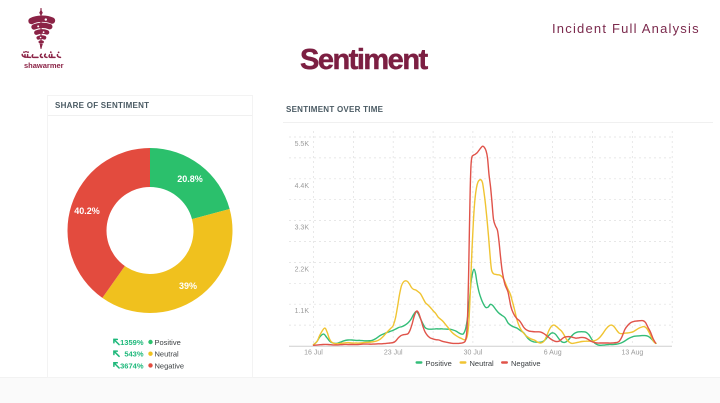 This screenshot has width=720, height=403. I want to click on svg-text: 2.2K, so click(302, 269).